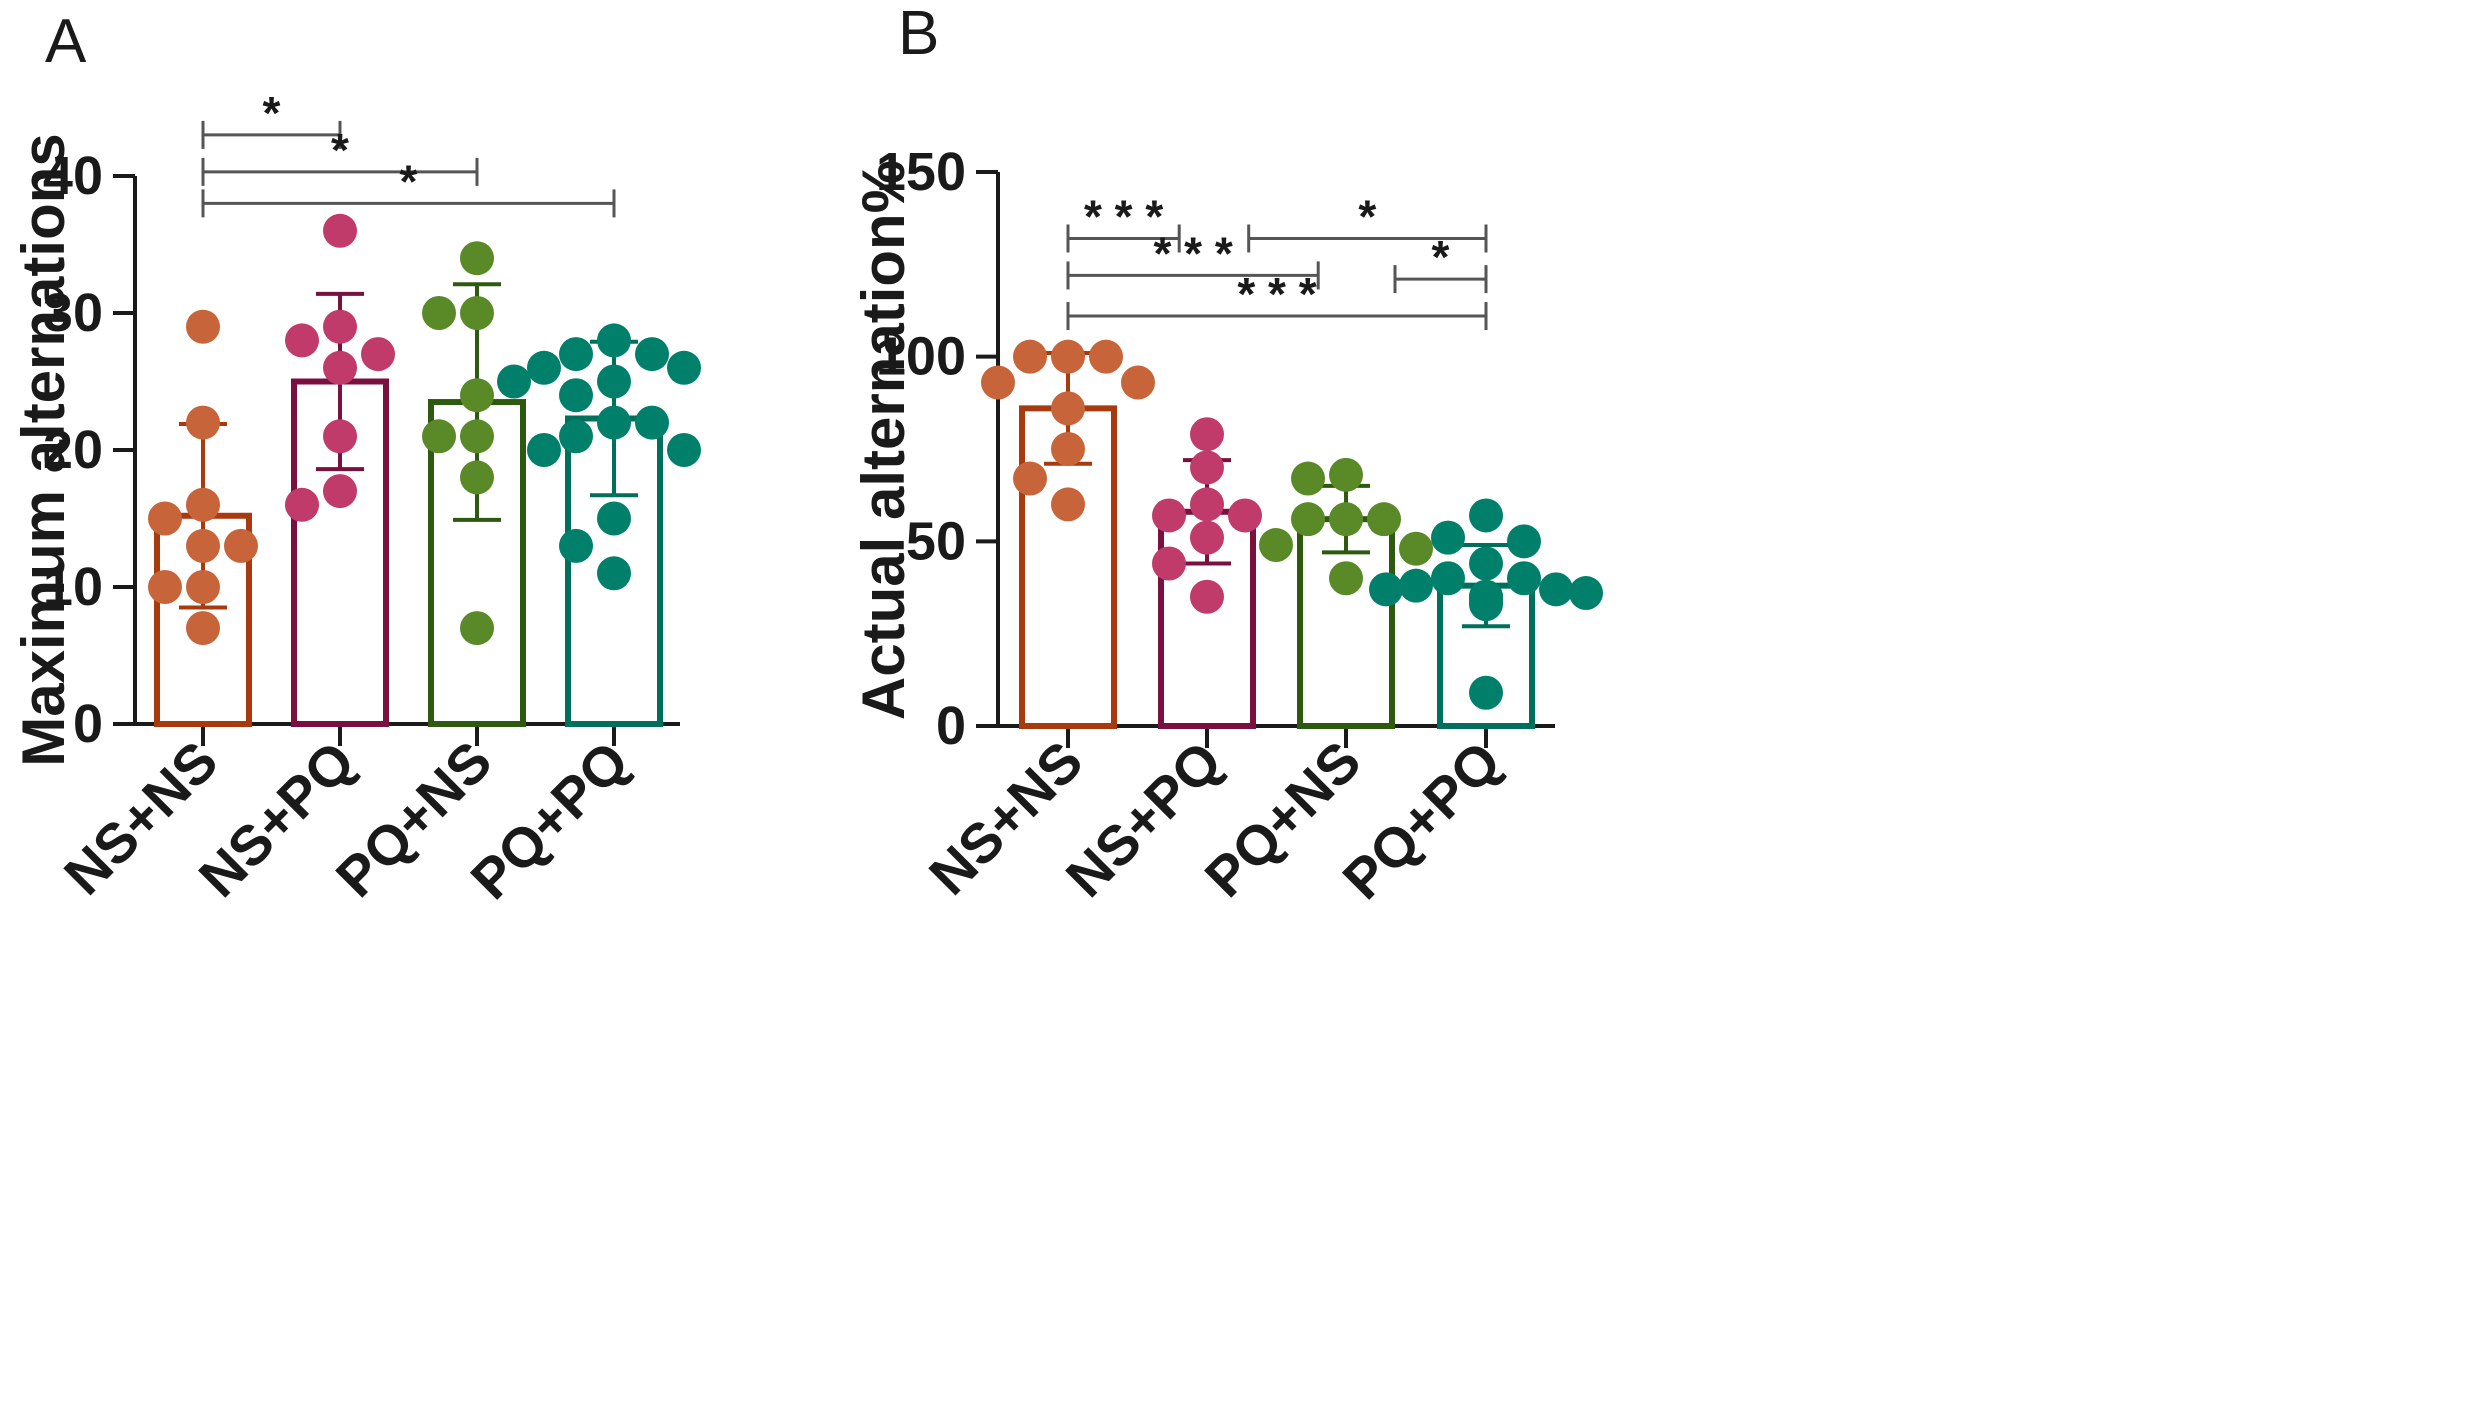 This screenshot has height=1423, width=2483. I want to click on y-tick-label: 30, so click(73, 313).